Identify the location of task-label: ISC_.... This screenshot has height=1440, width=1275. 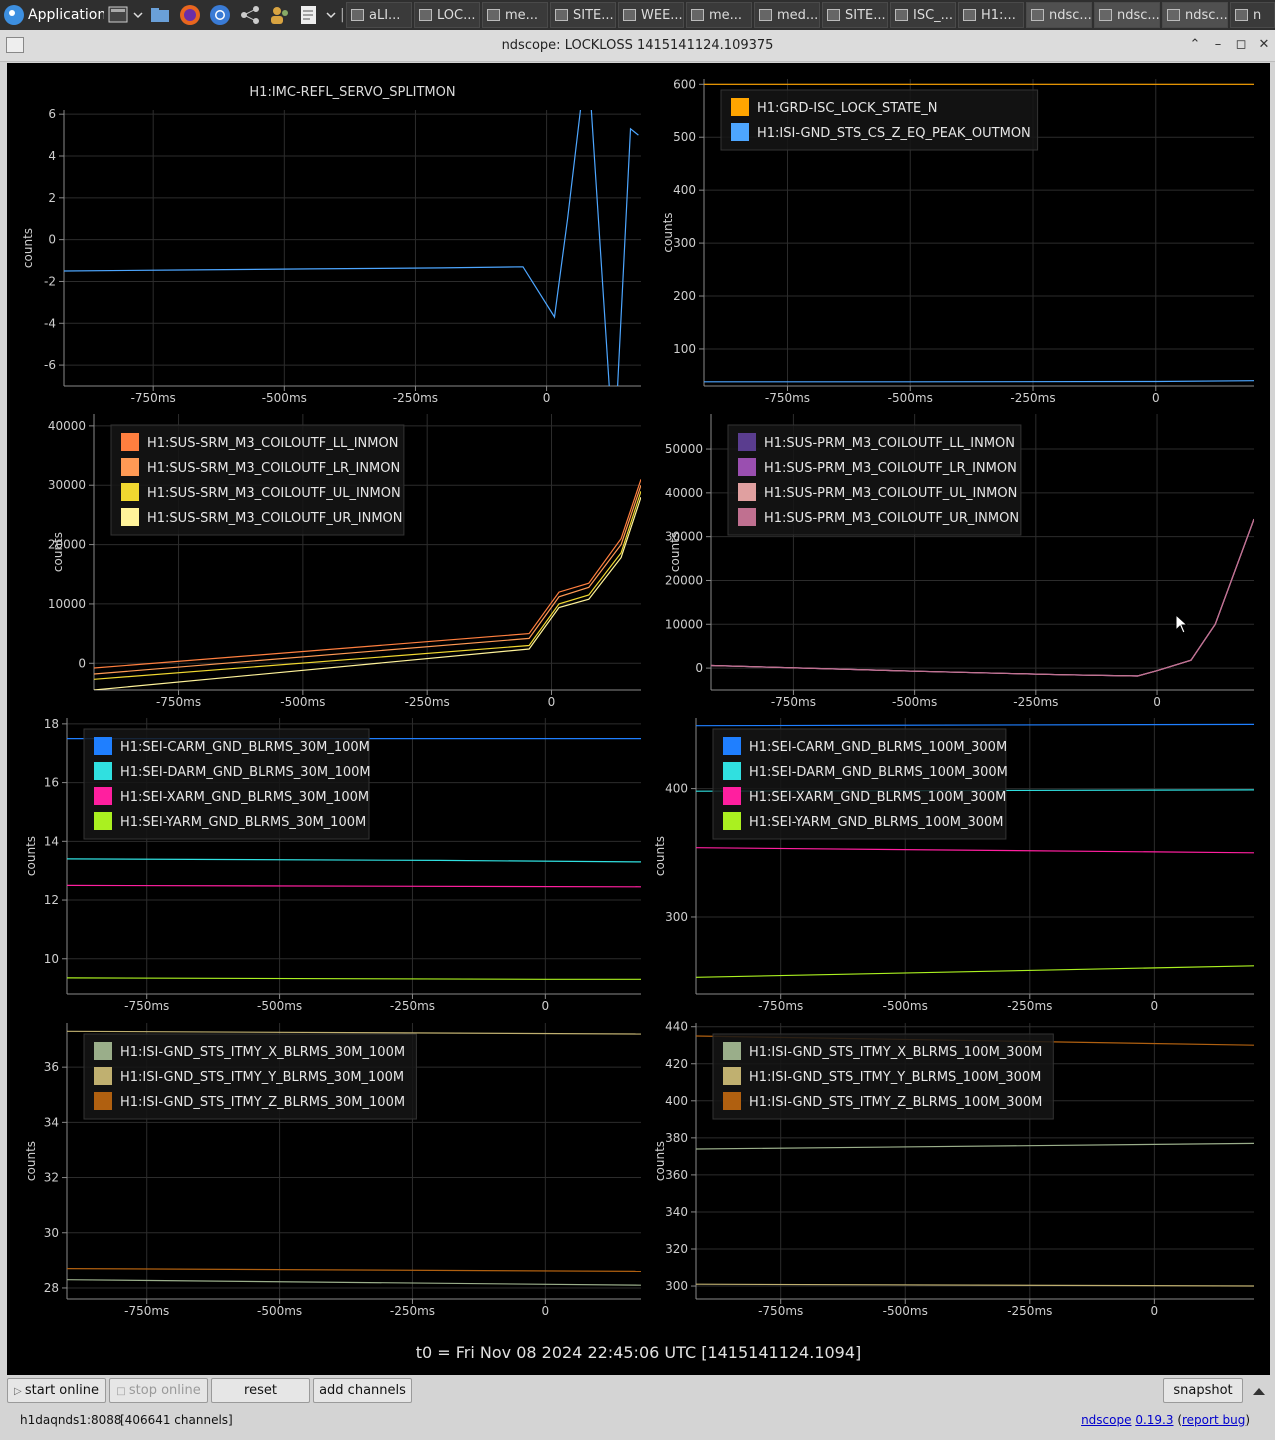
(933, 15).